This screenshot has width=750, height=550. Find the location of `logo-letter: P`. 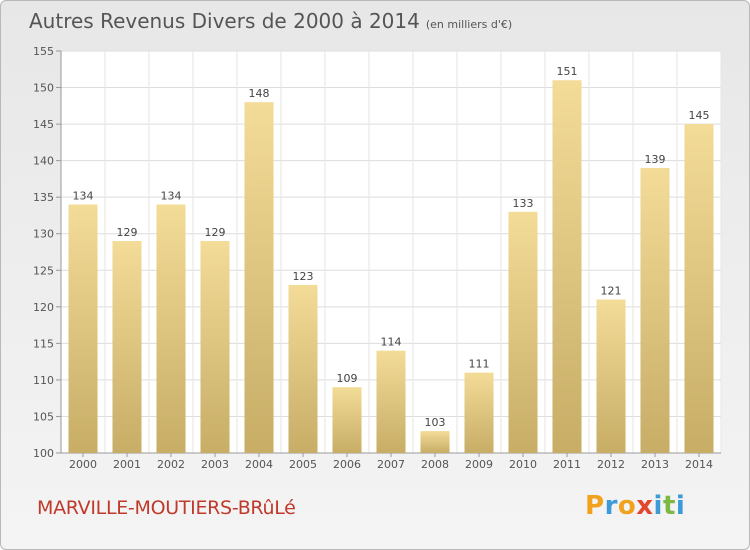

logo-letter: P is located at coordinates (595, 506).